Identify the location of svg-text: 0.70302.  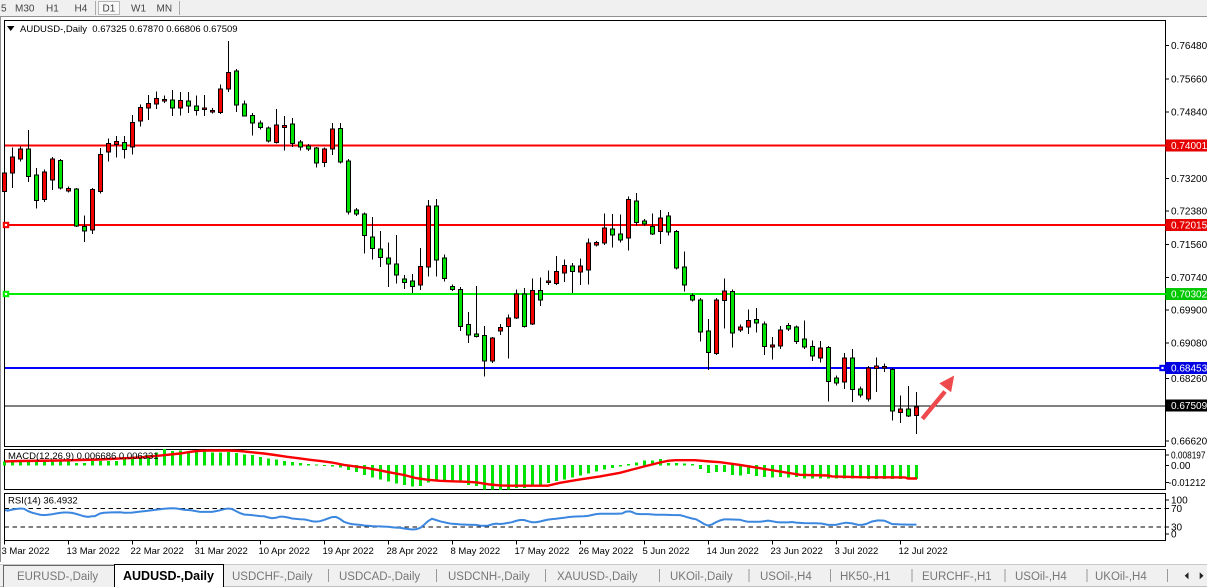
(1189, 295).